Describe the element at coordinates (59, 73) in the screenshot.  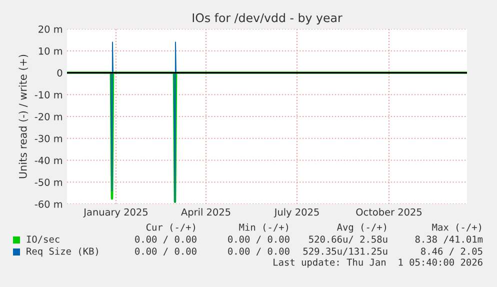
I see `y-tick-label: 0` at that location.